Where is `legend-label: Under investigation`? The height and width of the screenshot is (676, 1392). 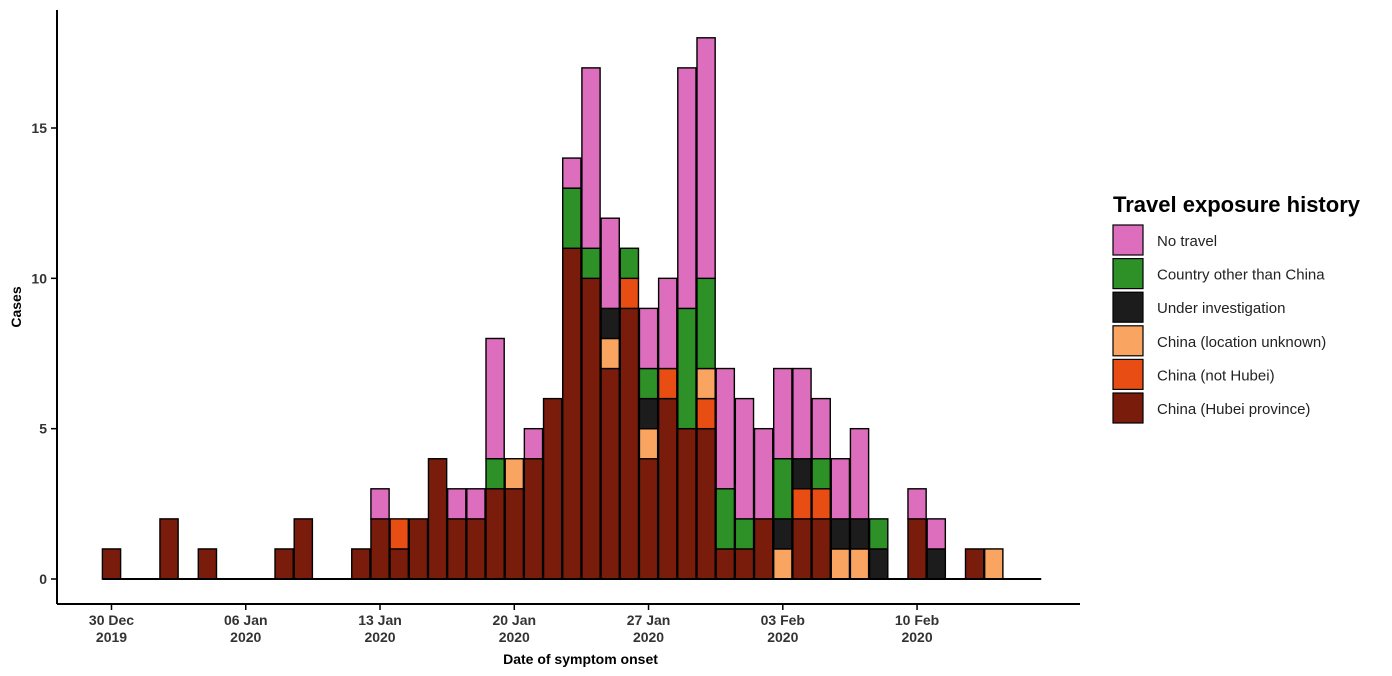 legend-label: Under investigation is located at coordinates (1221, 308).